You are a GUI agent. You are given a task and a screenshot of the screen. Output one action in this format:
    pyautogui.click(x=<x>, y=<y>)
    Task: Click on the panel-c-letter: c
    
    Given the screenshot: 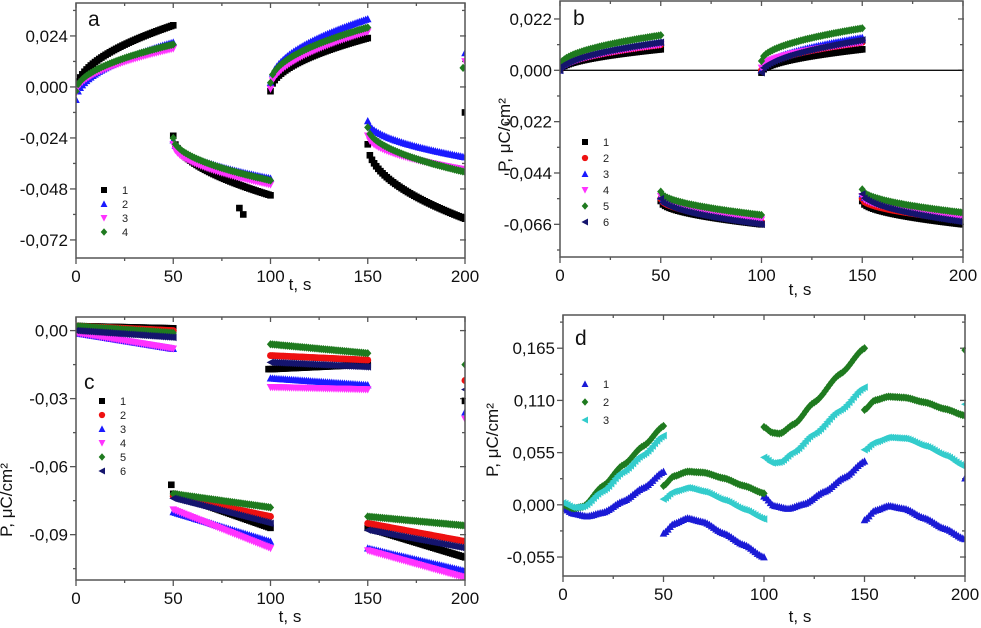 What is the action you would take?
    pyautogui.click(x=89, y=382)
    